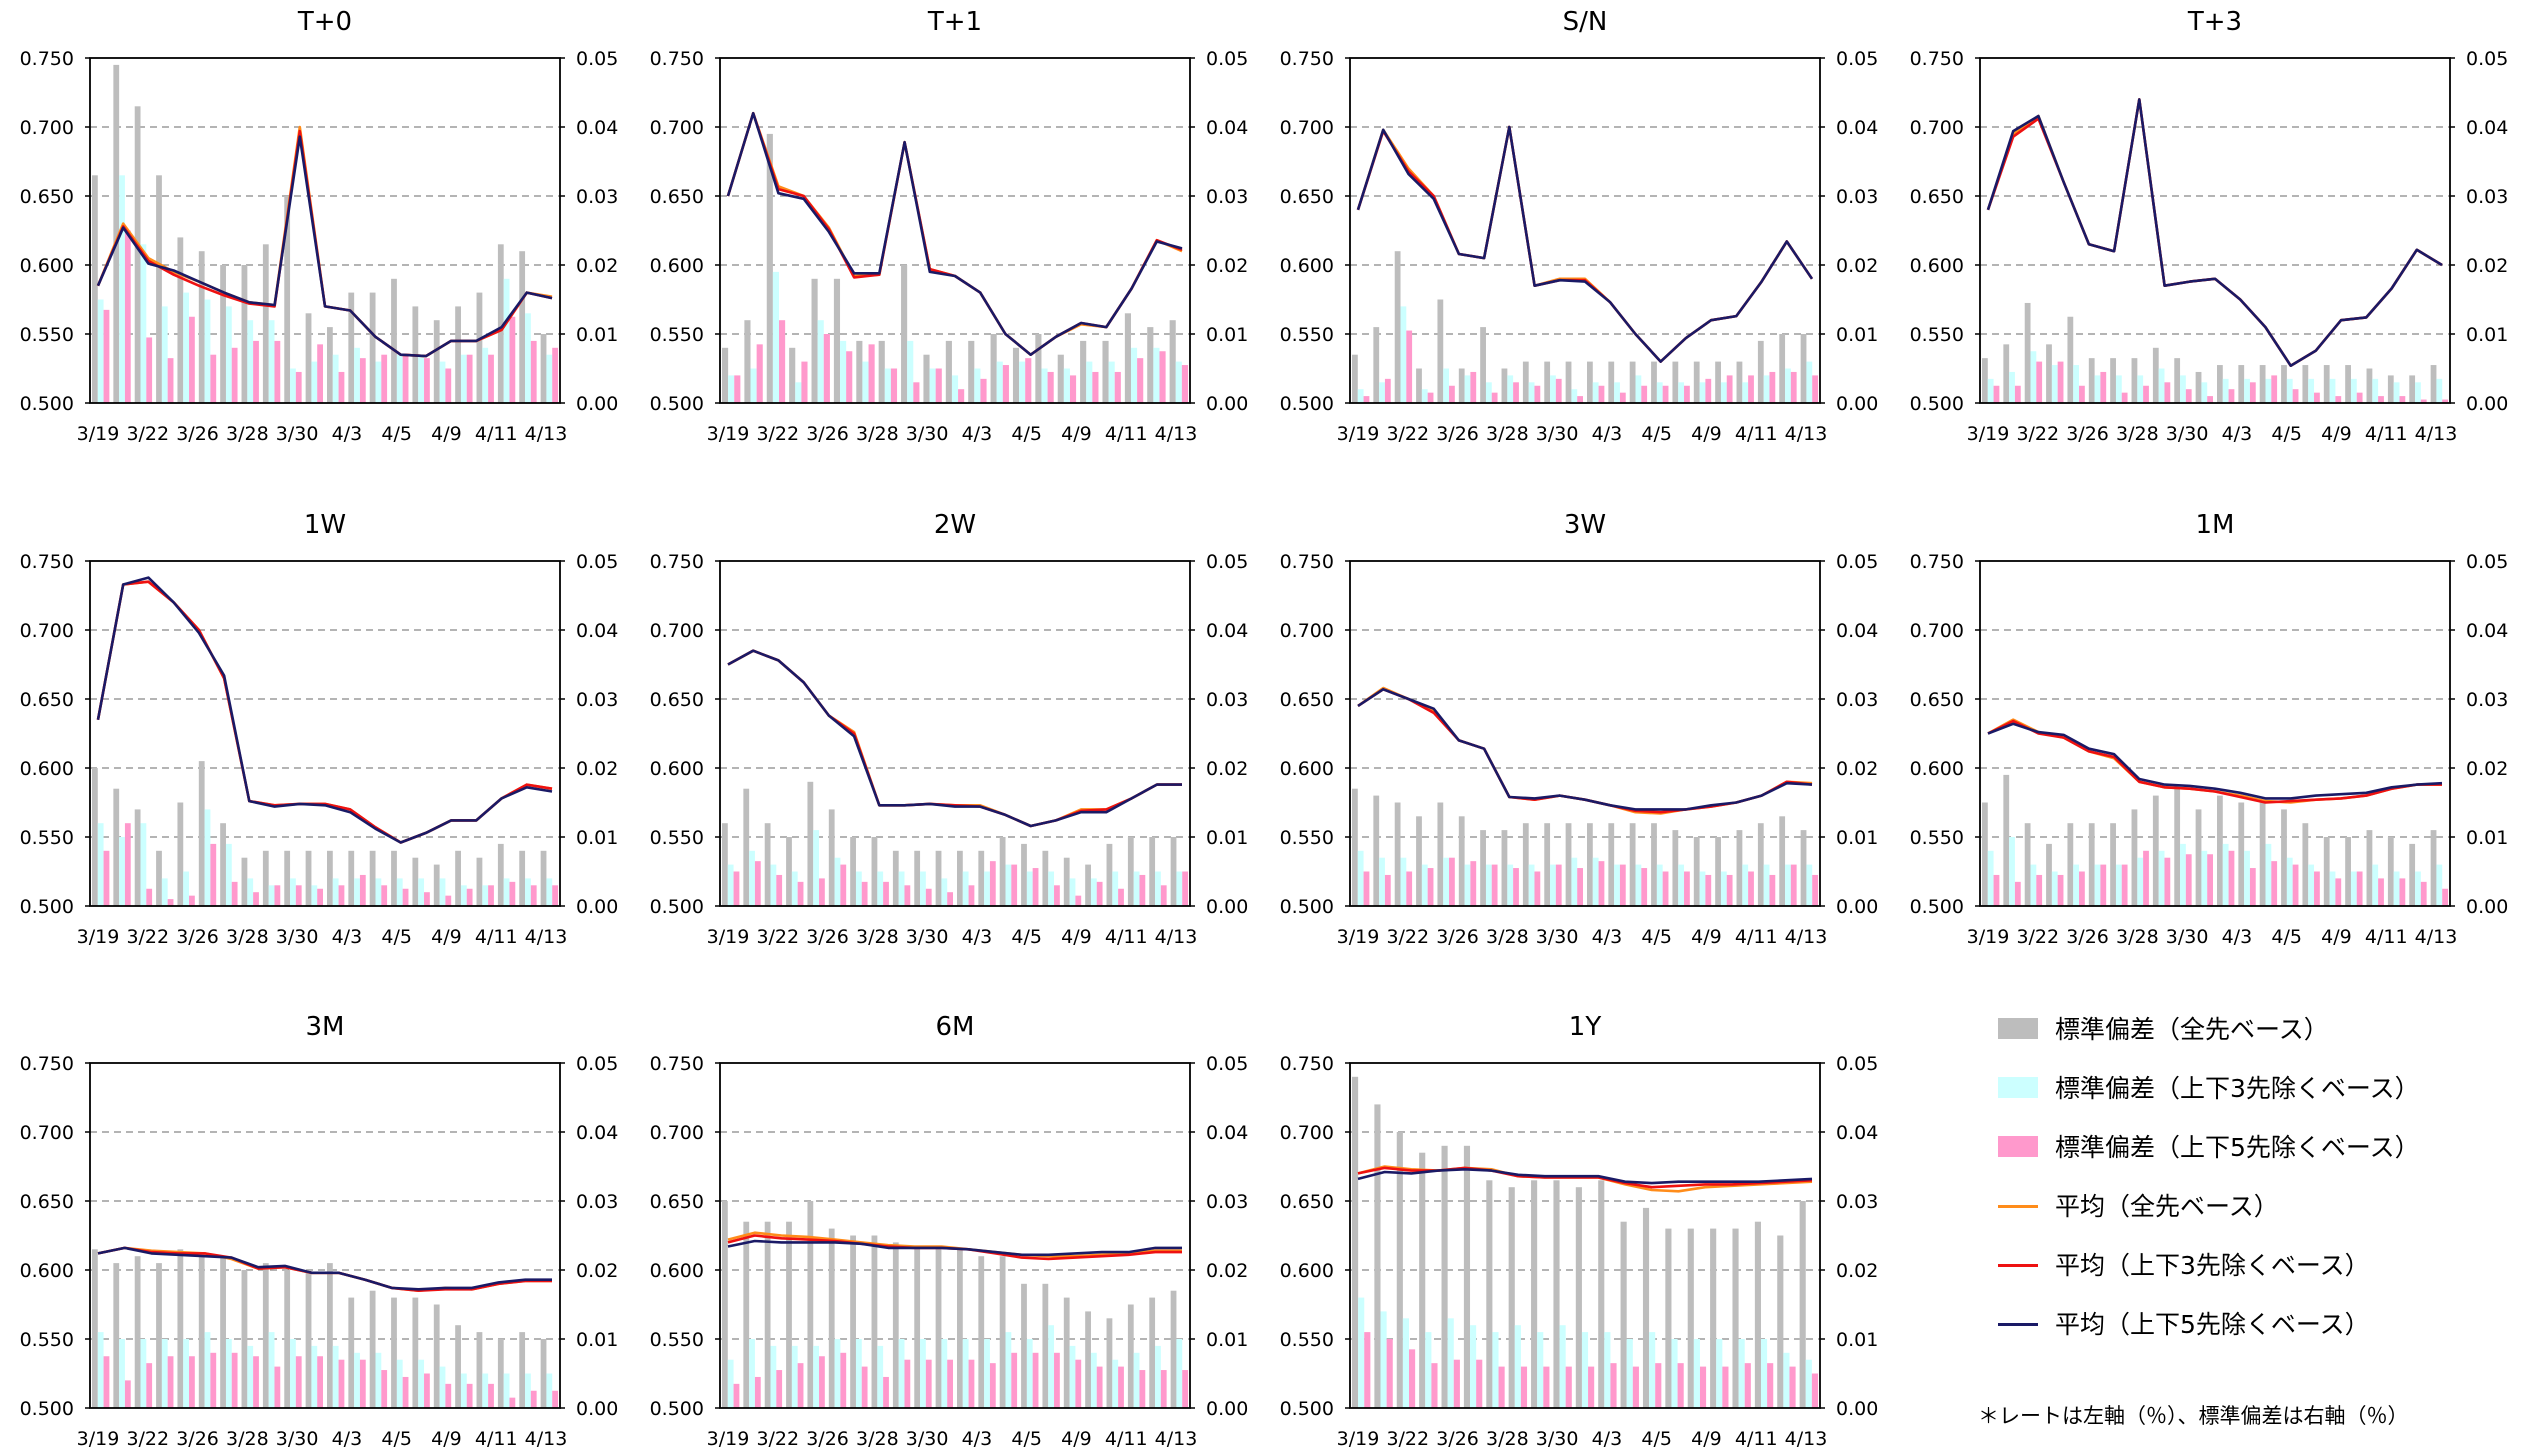 This screenshot has height=1451, width=2536. I want to click on y-right-tick-label: 0.01, so click(1227, 1340).